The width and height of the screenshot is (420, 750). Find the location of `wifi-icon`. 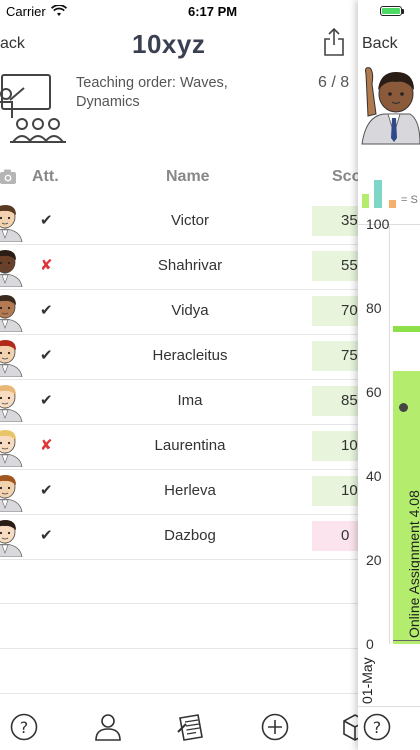

wifi-icon is located at coordinates (59, 10).